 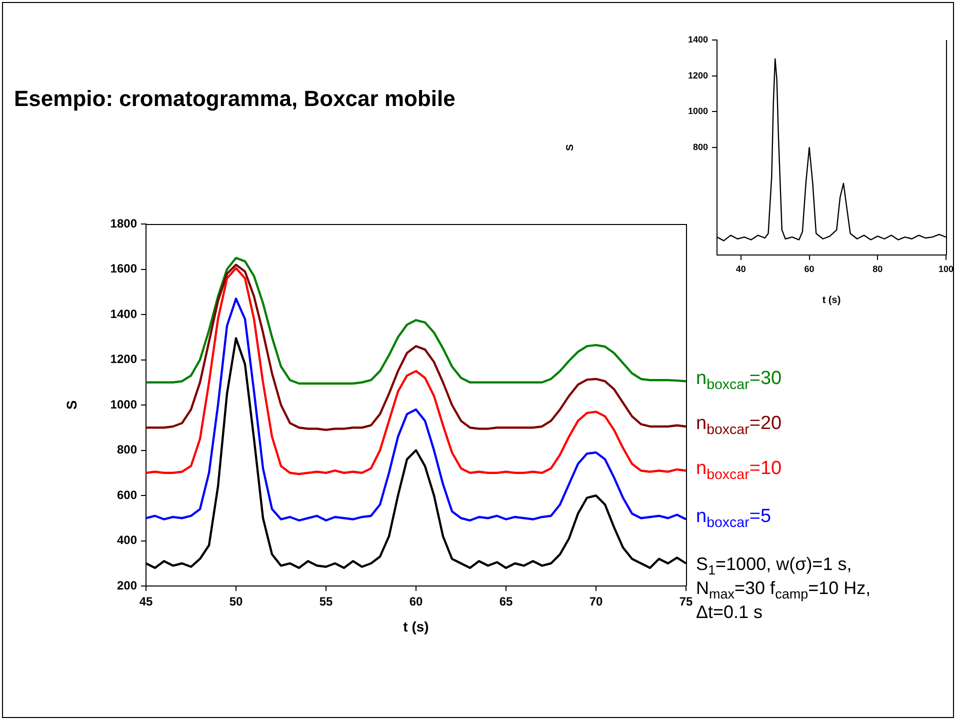 What do you see at coordinates (877, 269) in the screenshot?
I see `x-tick-label: 80` at bounding box center [877, 269].